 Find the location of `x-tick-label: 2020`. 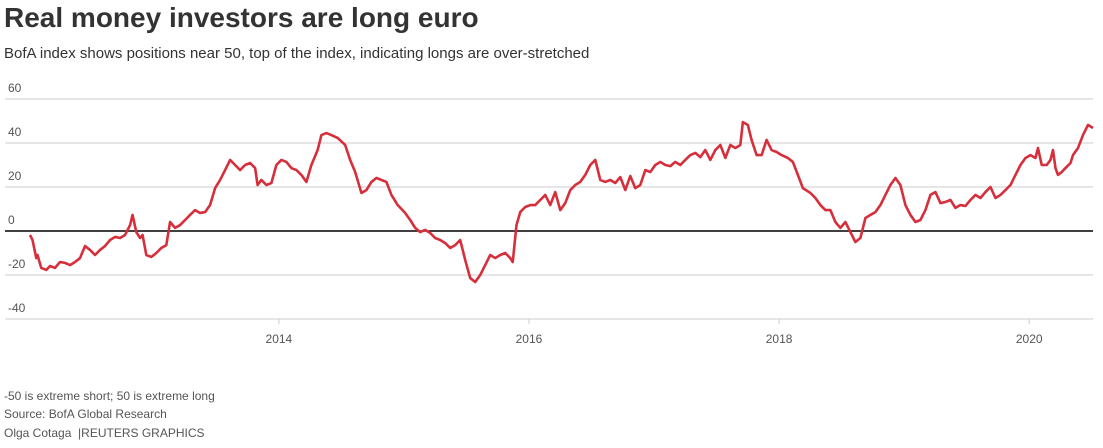

x-tick-label: 2020 is located at coordinates (1029, 339).